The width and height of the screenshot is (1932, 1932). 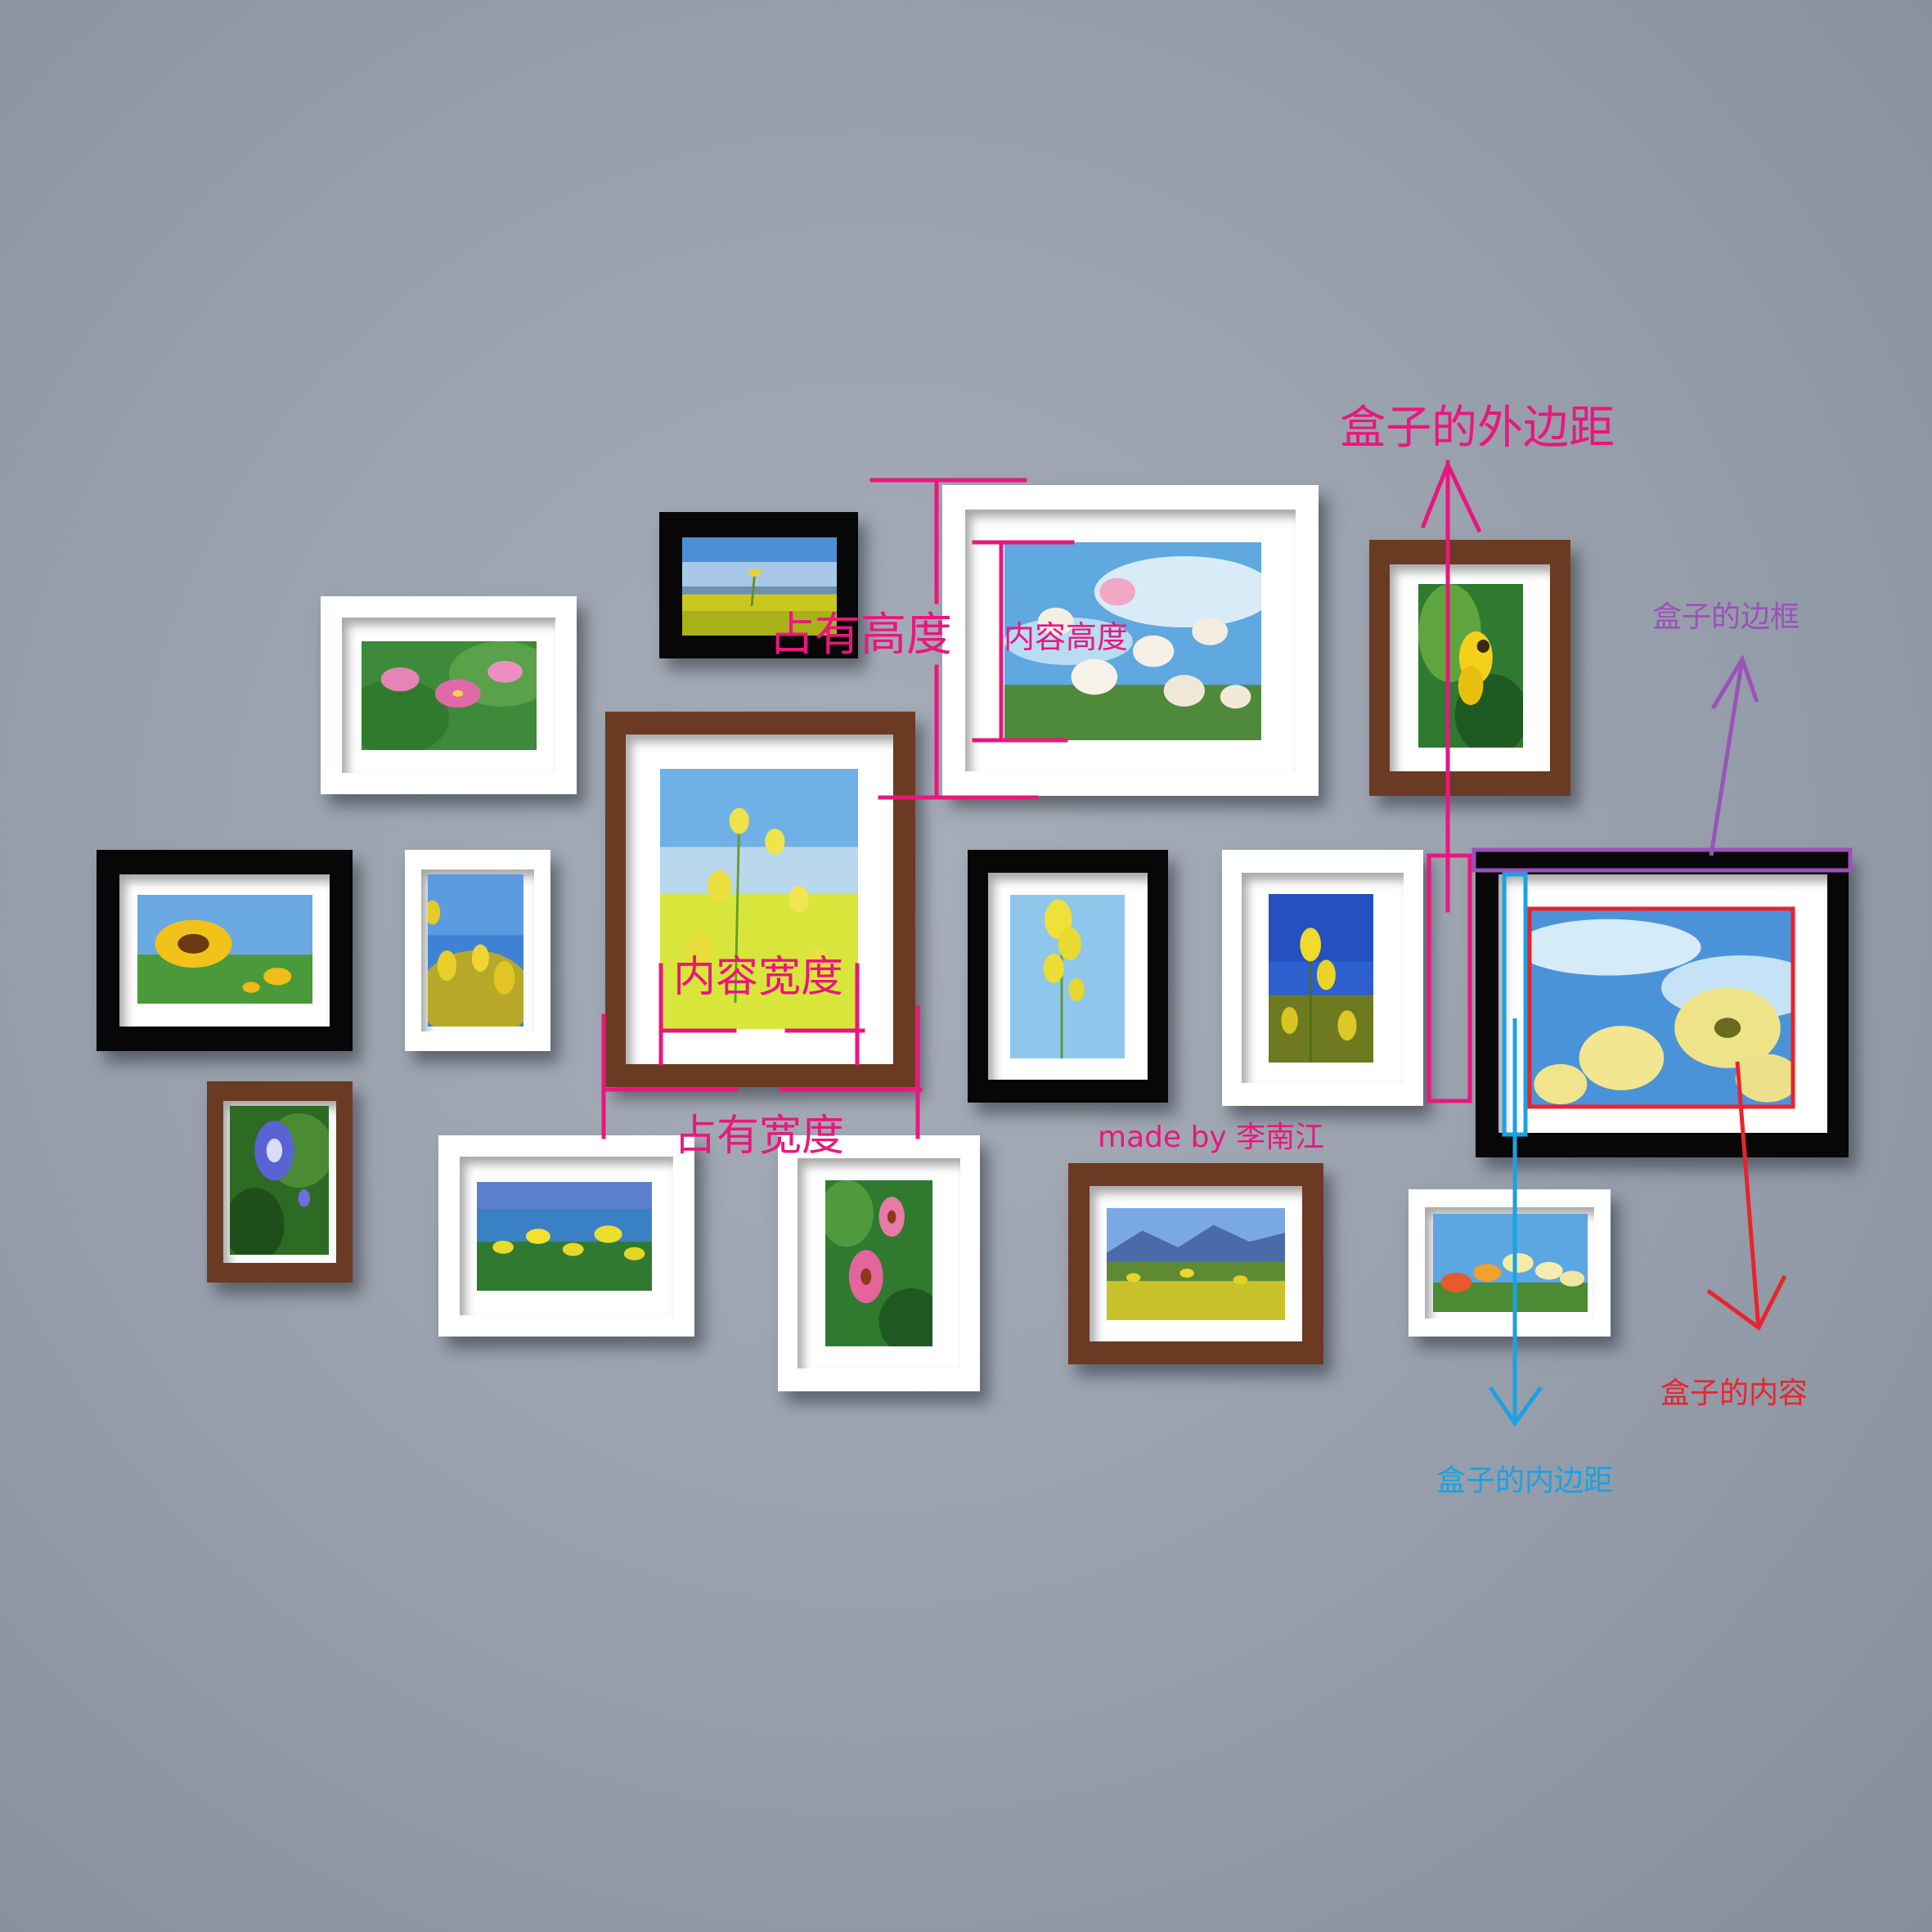 What do you see at coordinates (1516, 1150) in the screenshot?
I see `padding-marker` at bounding box center [1516, 1150].